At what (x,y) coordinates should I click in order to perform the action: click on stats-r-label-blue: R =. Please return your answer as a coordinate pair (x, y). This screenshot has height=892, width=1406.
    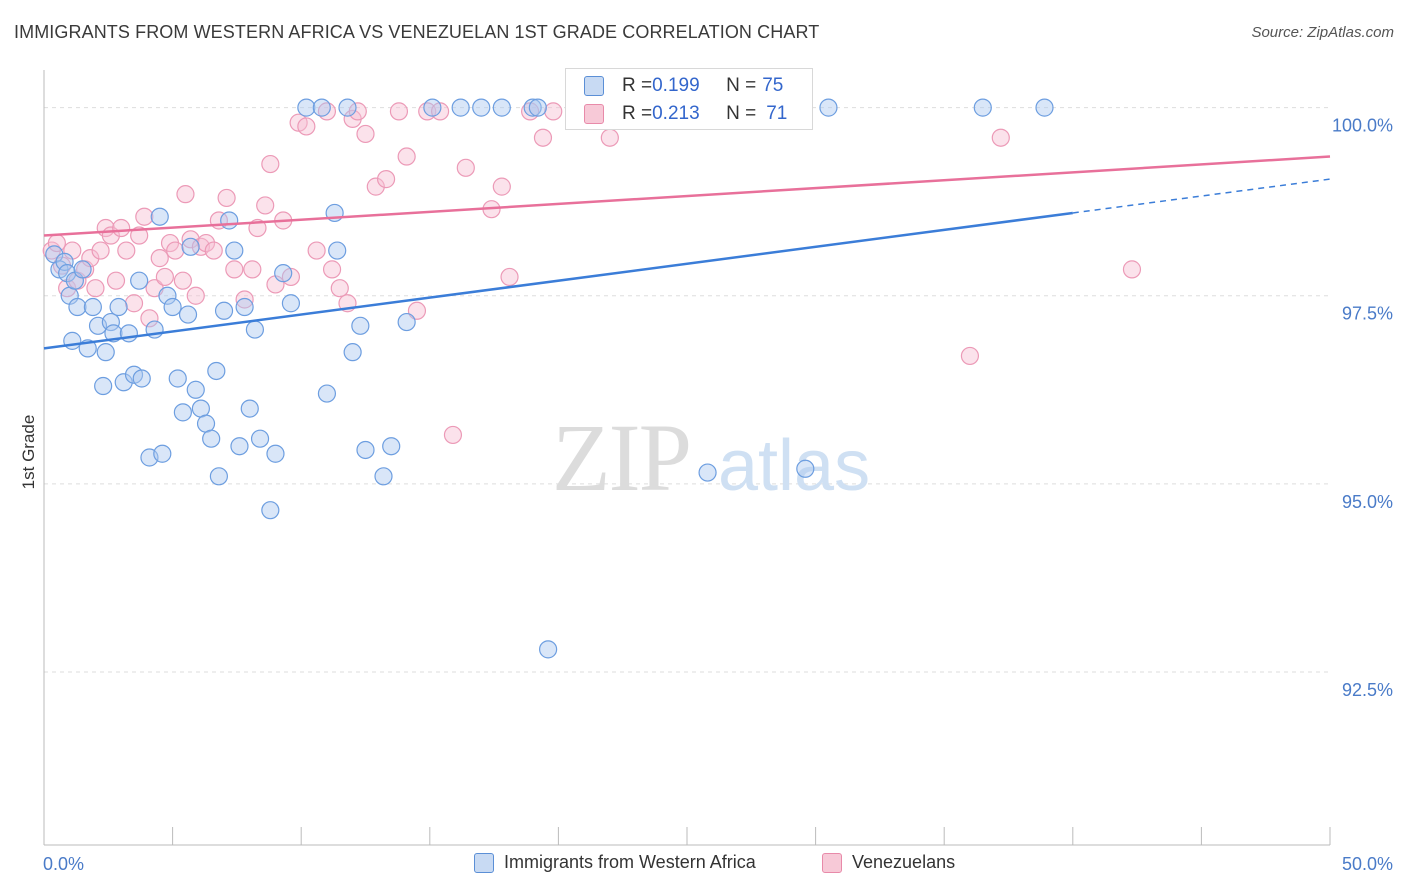
    Looking at the image, I should click on (637, 85).